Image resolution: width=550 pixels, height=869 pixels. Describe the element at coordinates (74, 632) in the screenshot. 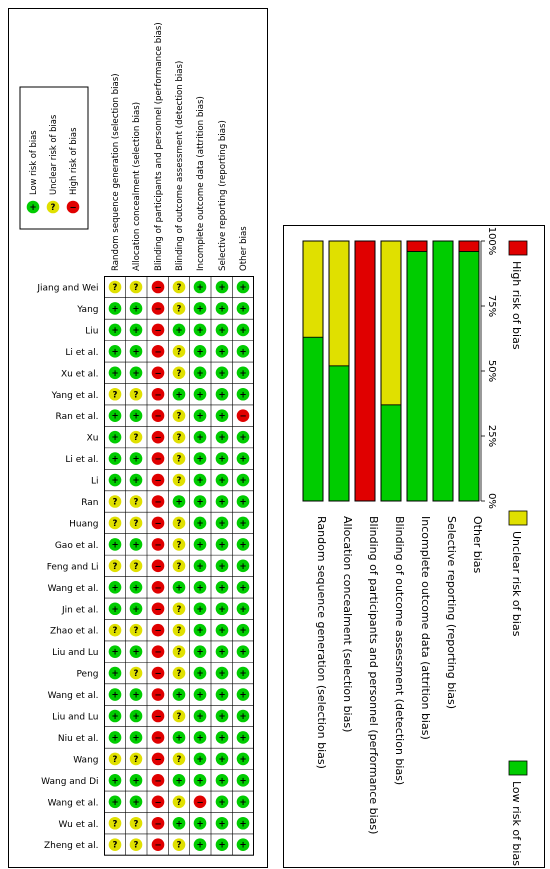

I see `study-label: Zhao et al.` at that location.